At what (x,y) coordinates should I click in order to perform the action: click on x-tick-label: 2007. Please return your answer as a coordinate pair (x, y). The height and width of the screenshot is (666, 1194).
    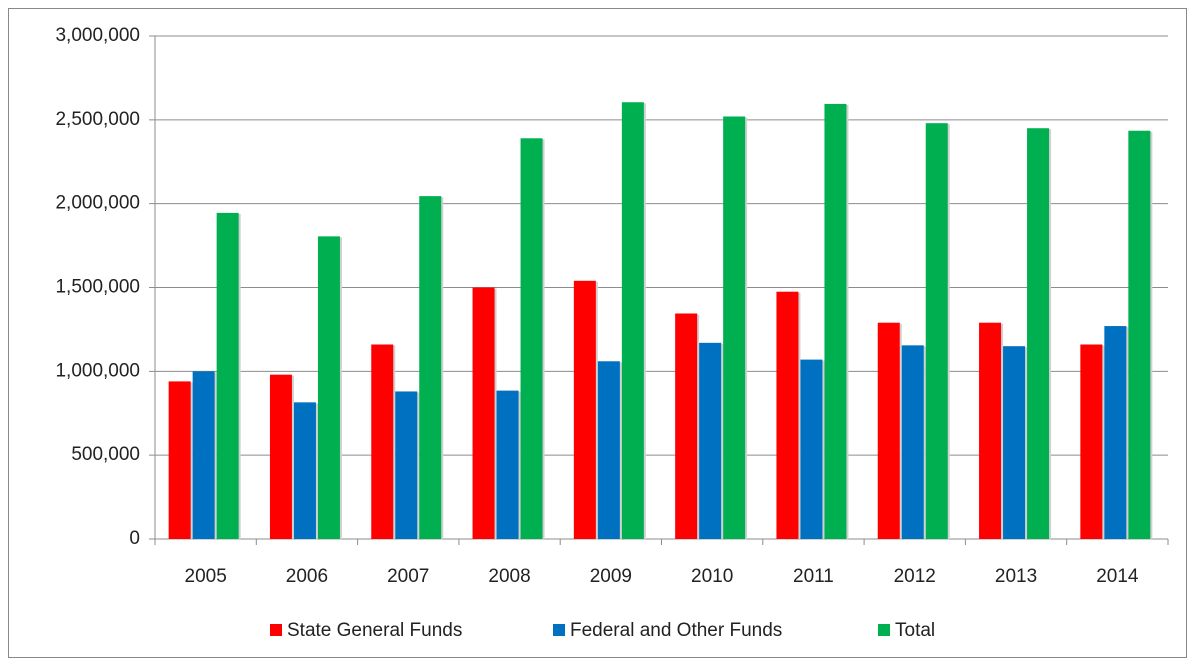
    Looking at the image, I should click on (408, 576).